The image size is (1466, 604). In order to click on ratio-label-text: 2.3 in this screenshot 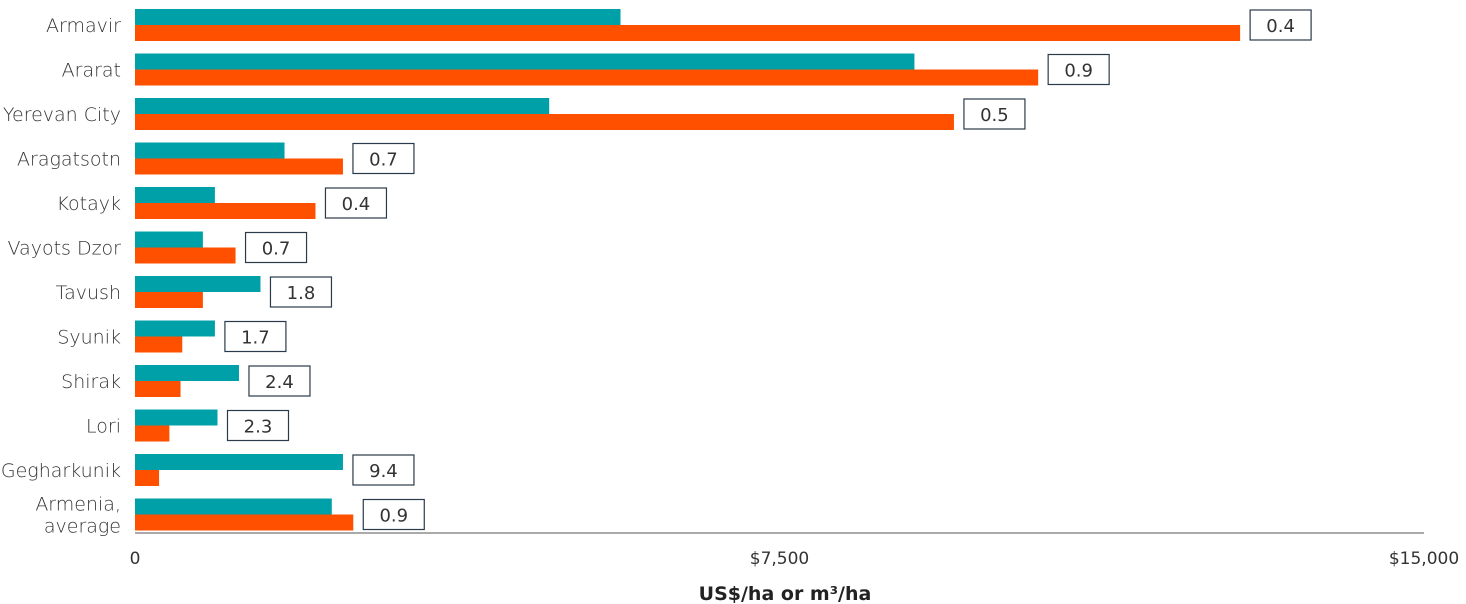, I will do `click(258, 427)`.